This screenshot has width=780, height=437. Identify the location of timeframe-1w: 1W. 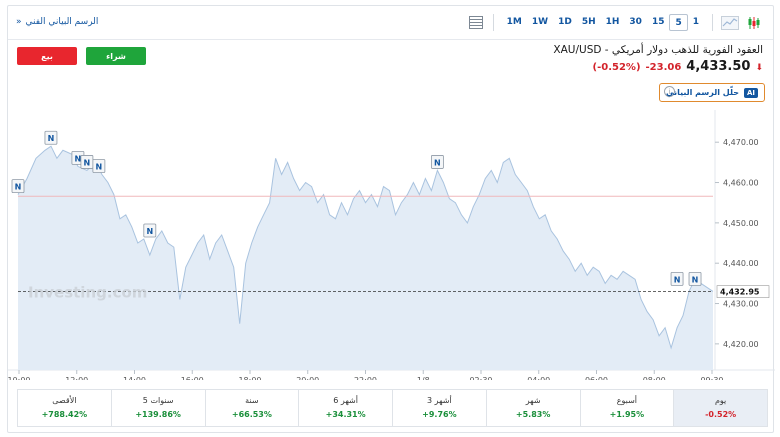
(540, 22).